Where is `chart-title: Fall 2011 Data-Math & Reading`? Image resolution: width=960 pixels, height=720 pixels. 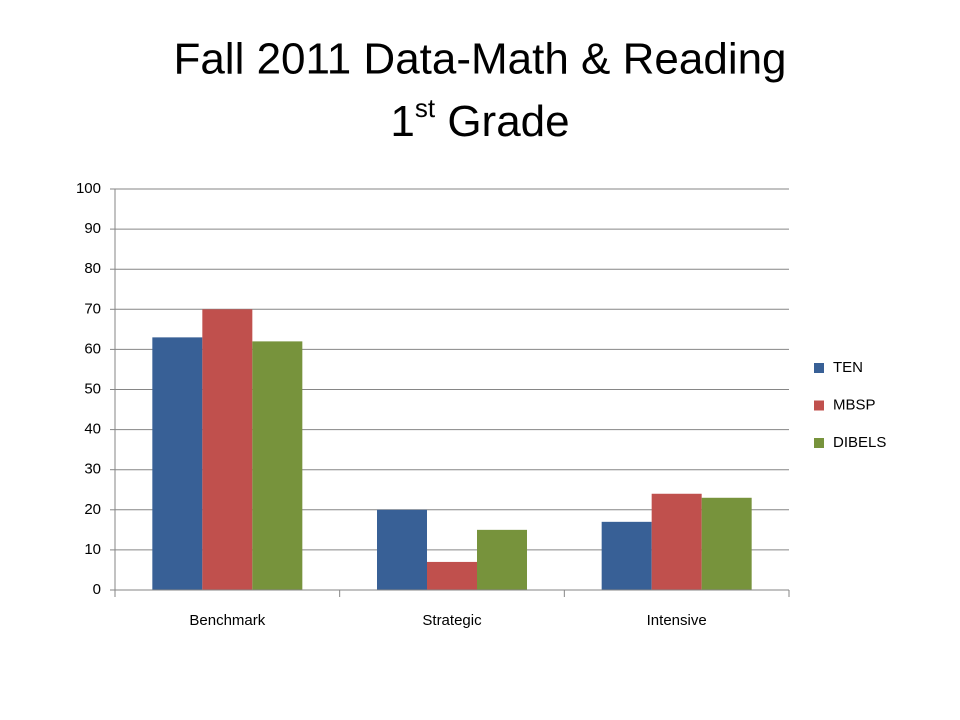 chart-title: Fall 2011 Data-Math & Reading is located at coordinates (479, 59).